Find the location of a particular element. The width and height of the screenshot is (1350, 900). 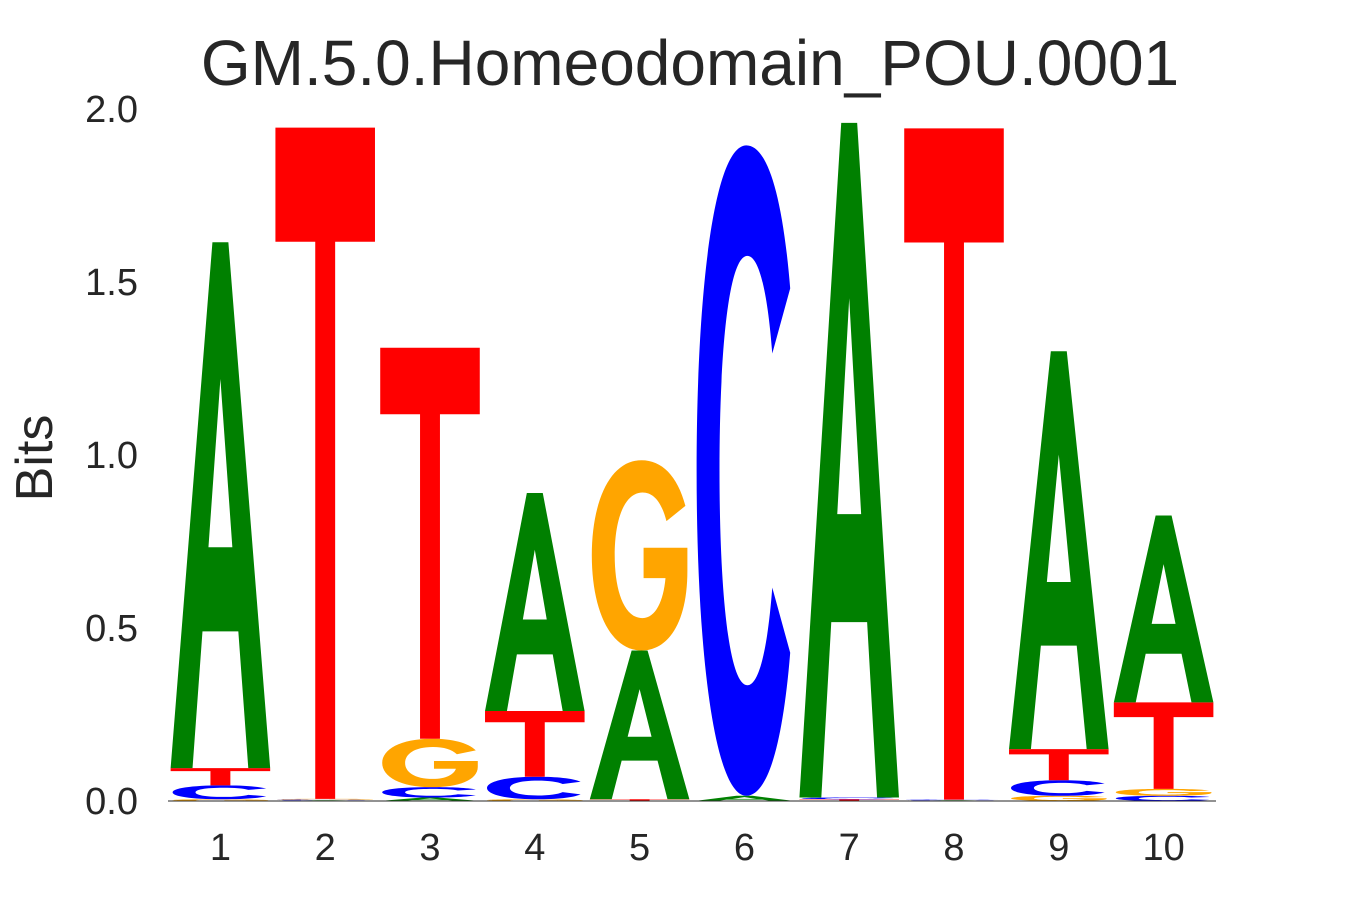

chart-title: GM.5.0.Homeodomain_POU.0001 is located at coordinates (690, 63).